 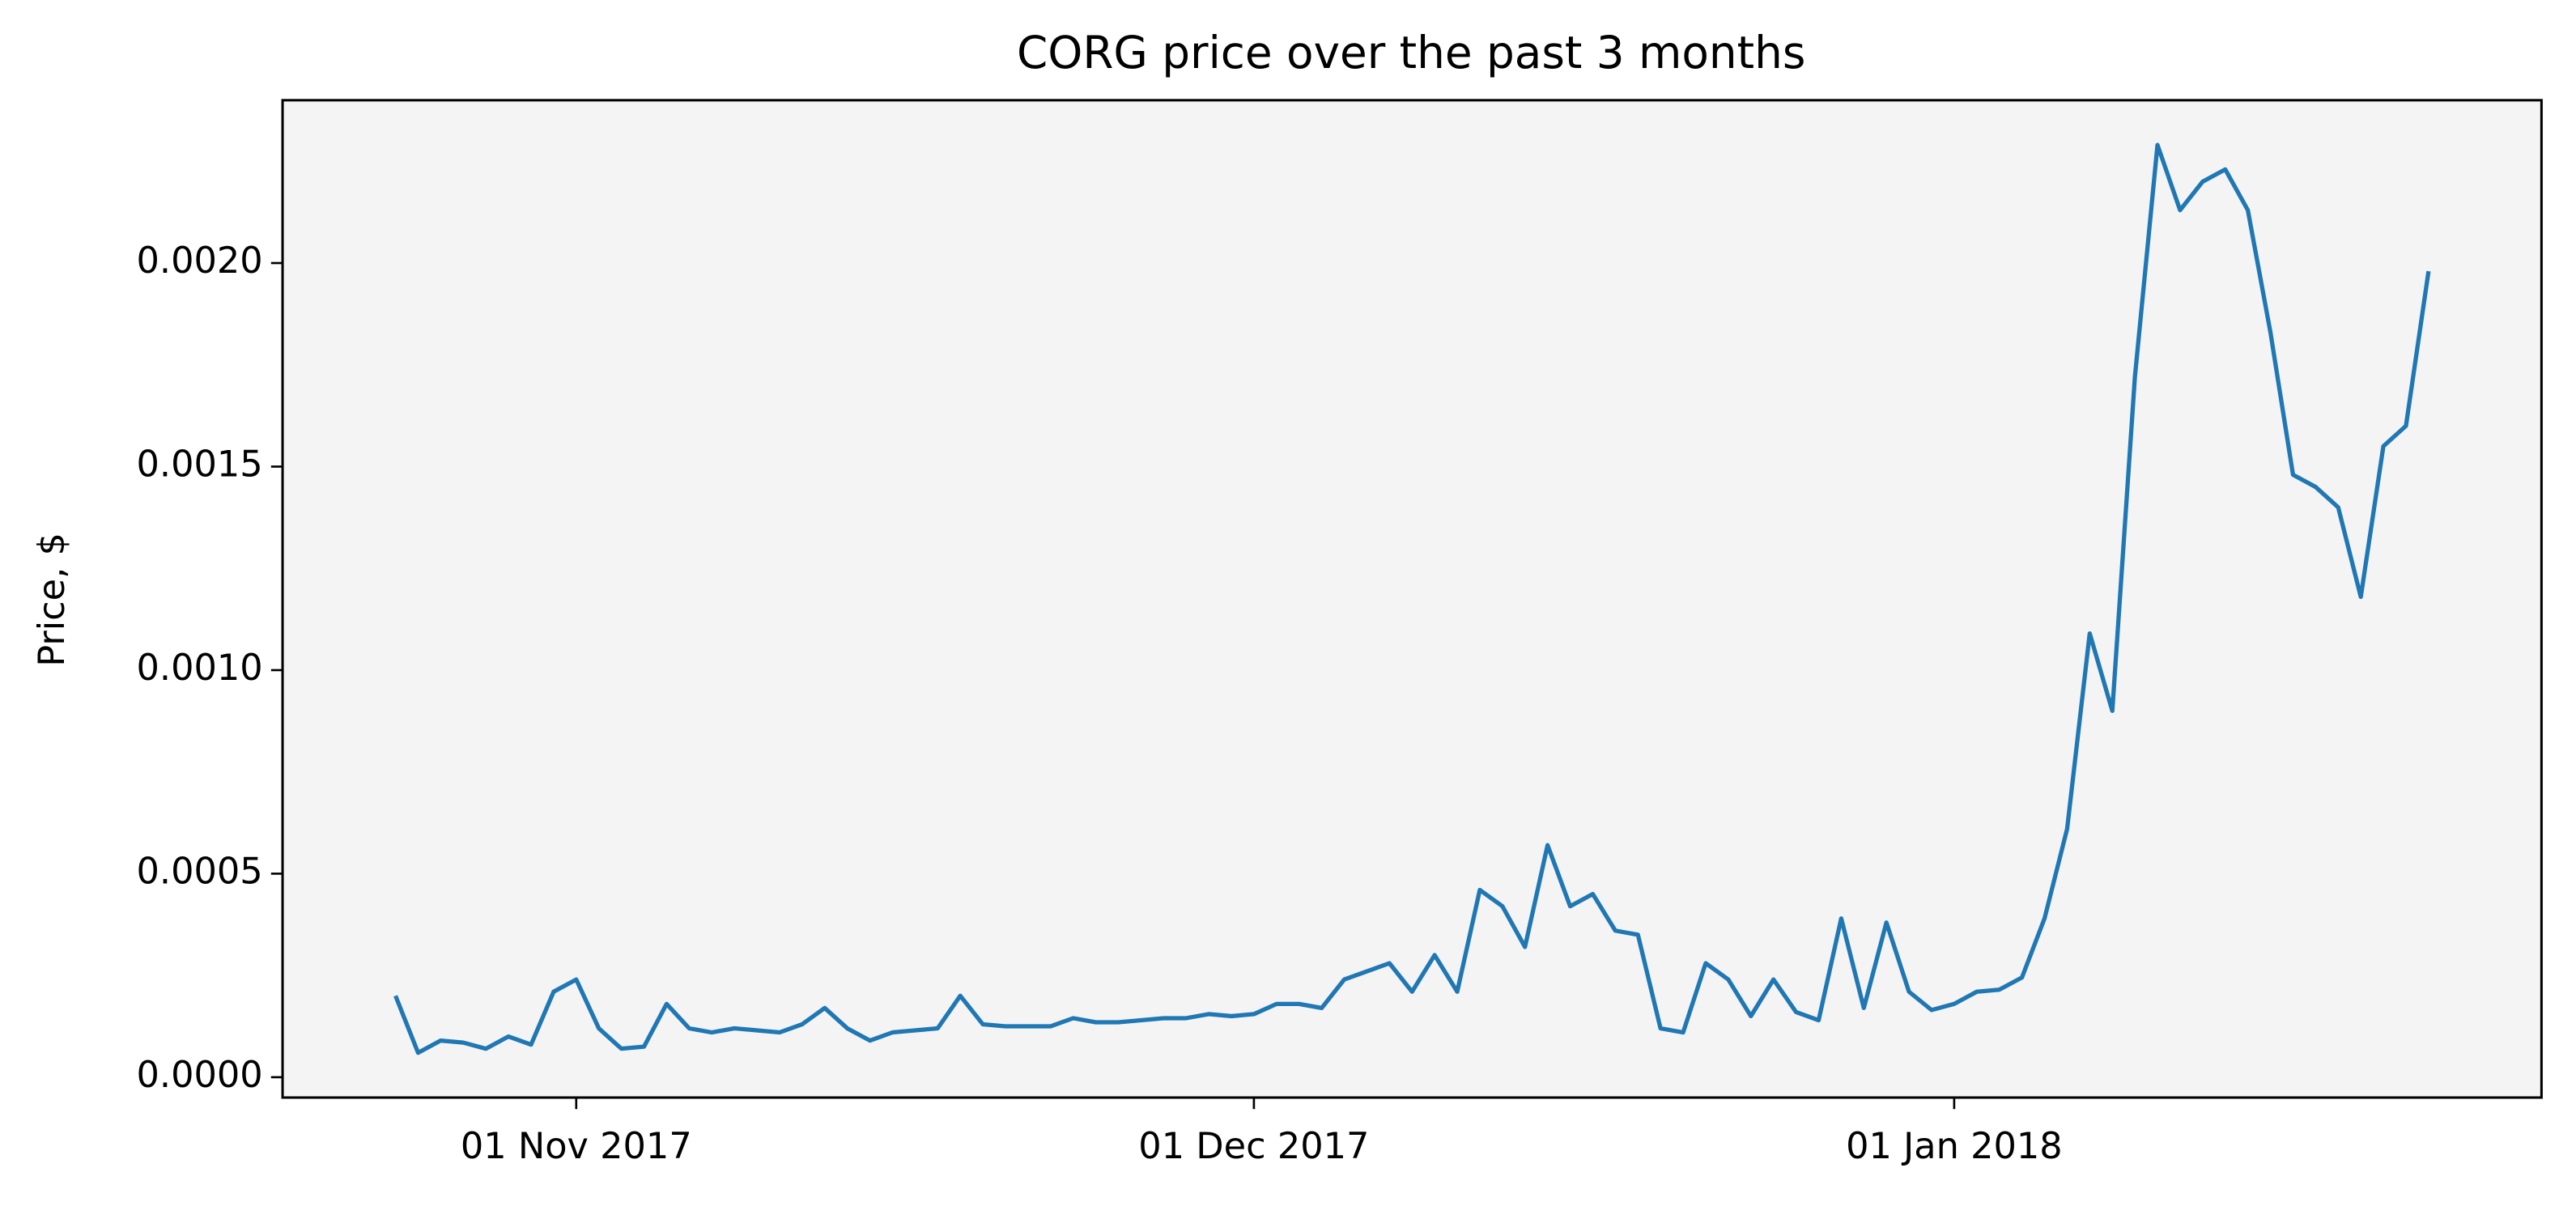 I want to click on x-tick-label: 01 Dec 2017, so click(x=1254, y=1146).